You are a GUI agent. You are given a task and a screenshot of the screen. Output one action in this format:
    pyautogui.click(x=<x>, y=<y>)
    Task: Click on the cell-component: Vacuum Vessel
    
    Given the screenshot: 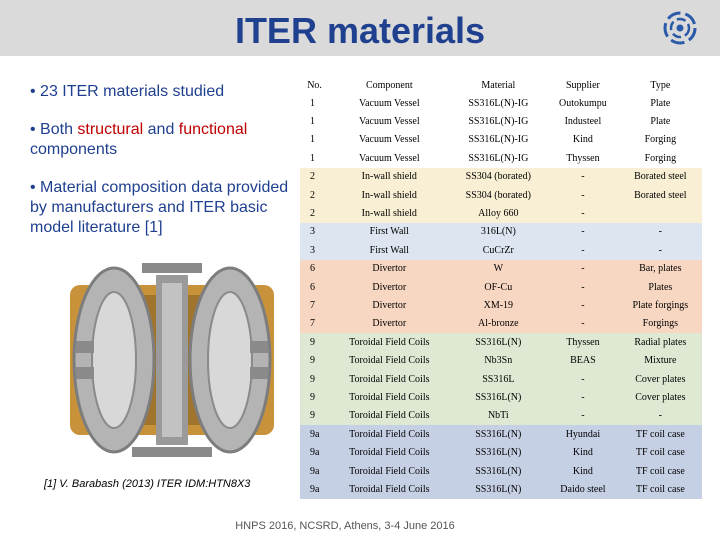 What is the action you would take?
    pyautogui.click(x=389, y=103)
    